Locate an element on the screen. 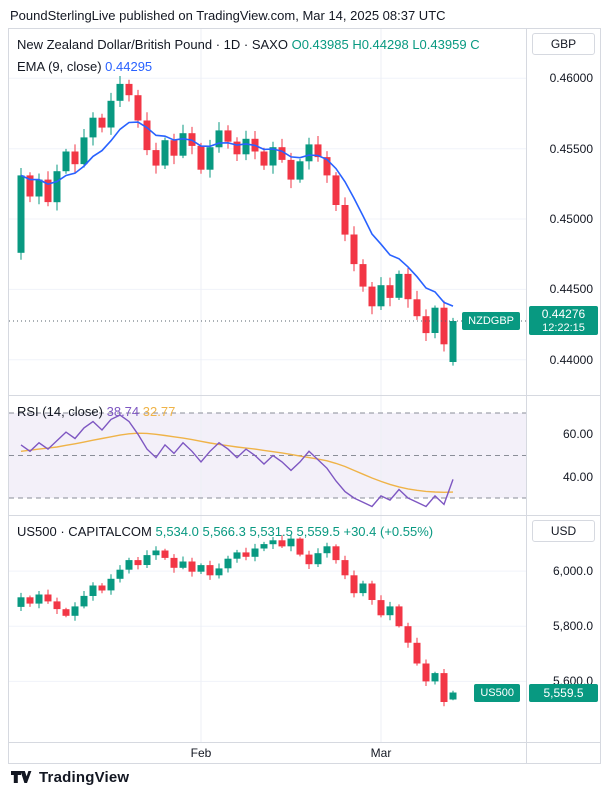  us500-price-flag: US500 is located at coordinates (497, 692).